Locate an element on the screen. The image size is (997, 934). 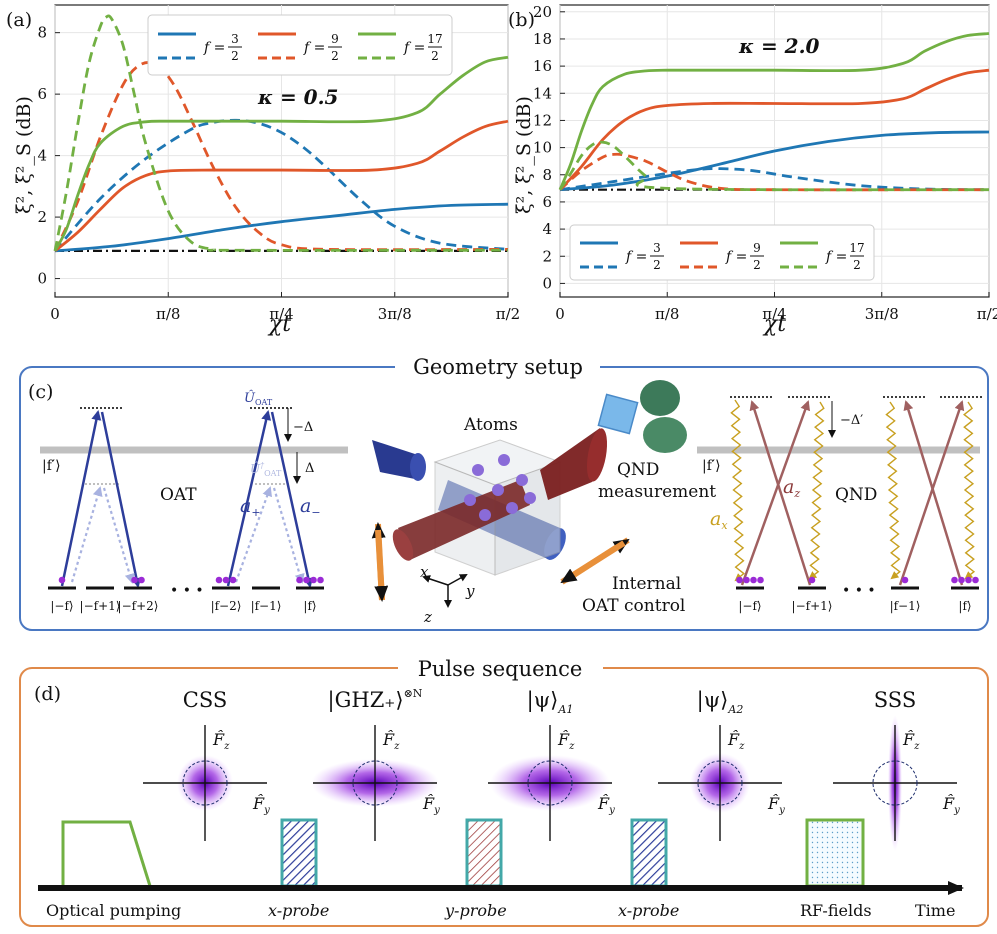
chart-a-legend: f =32 f =92 f =172 is located at coordinates (300, 45).